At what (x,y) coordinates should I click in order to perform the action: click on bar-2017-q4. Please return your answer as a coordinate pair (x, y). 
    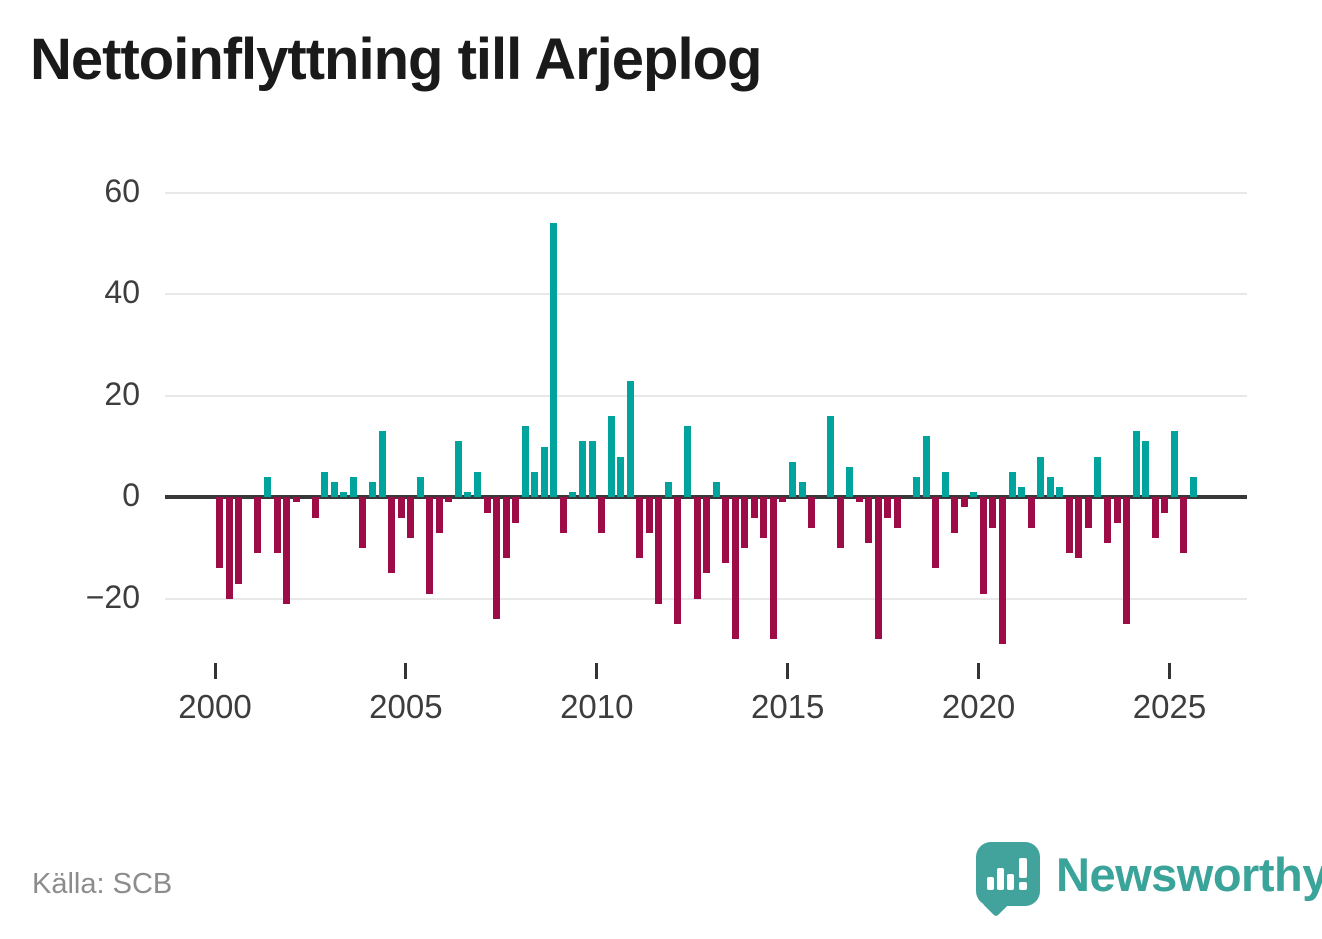
    Looking at the image, I should click on (897, 512).